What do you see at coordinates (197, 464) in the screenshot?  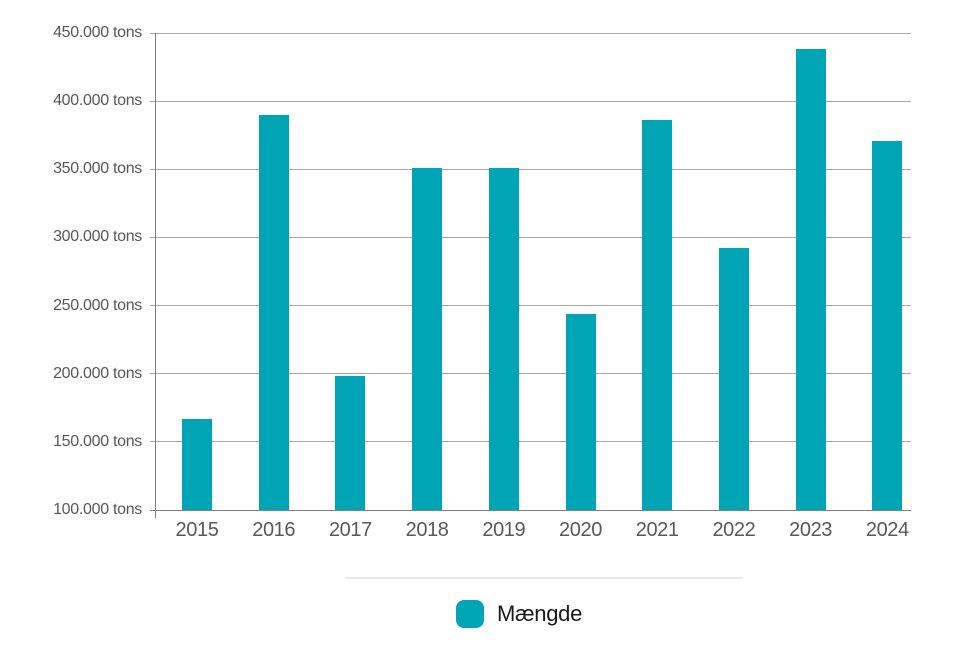 I see `bar-2015` at bounding box center [197, 464].